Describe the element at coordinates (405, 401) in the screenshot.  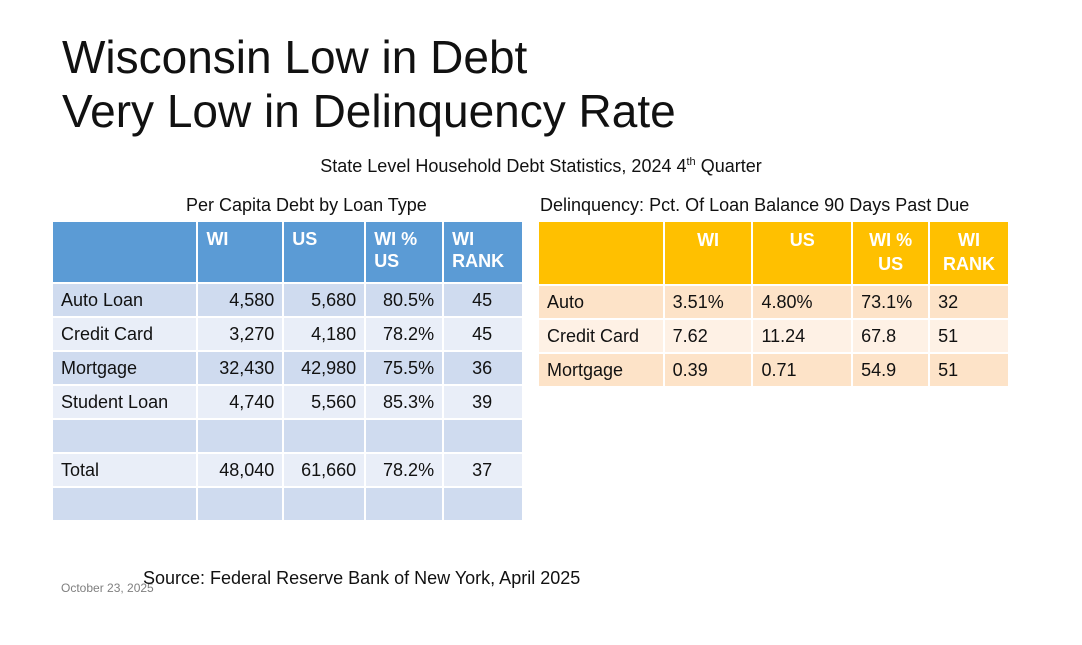
I see `wi-pct-us-value: 85.3%` at that location.